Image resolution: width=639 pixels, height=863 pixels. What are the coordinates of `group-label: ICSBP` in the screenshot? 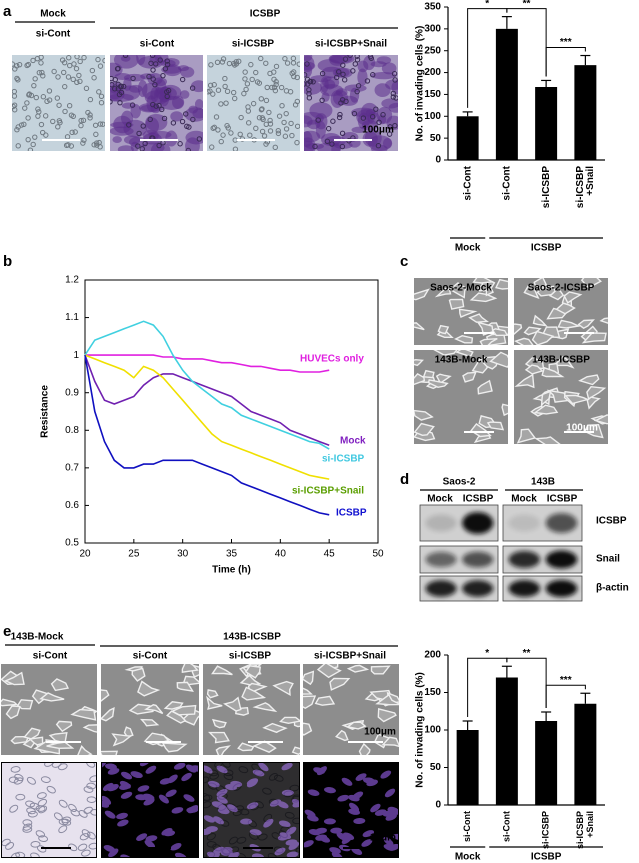 It's located at (546, 857).